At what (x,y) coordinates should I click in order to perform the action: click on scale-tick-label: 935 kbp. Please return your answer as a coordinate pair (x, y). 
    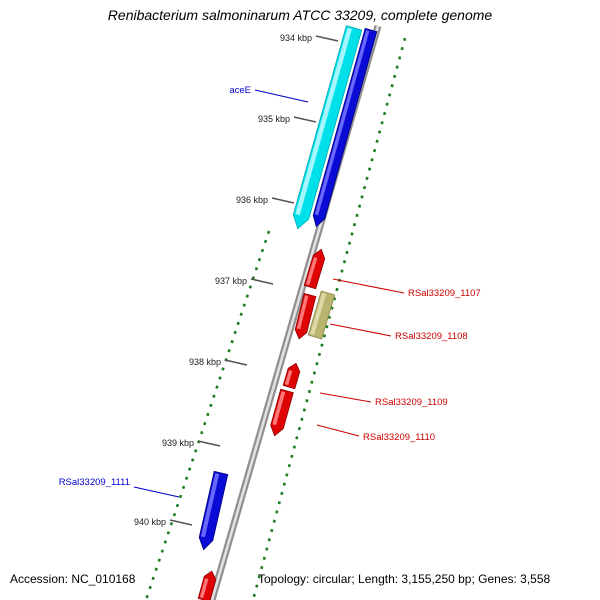
    Looking at the image, I should click on (274, 119).